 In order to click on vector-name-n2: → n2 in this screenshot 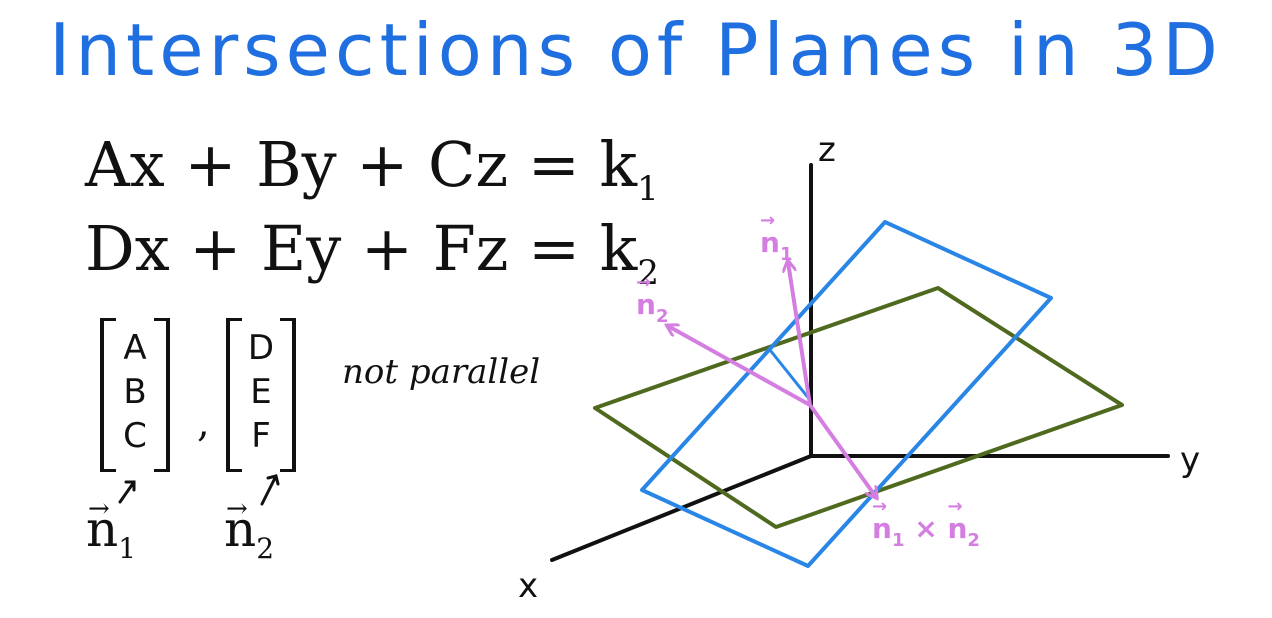, I will do `click(249, 529)`.